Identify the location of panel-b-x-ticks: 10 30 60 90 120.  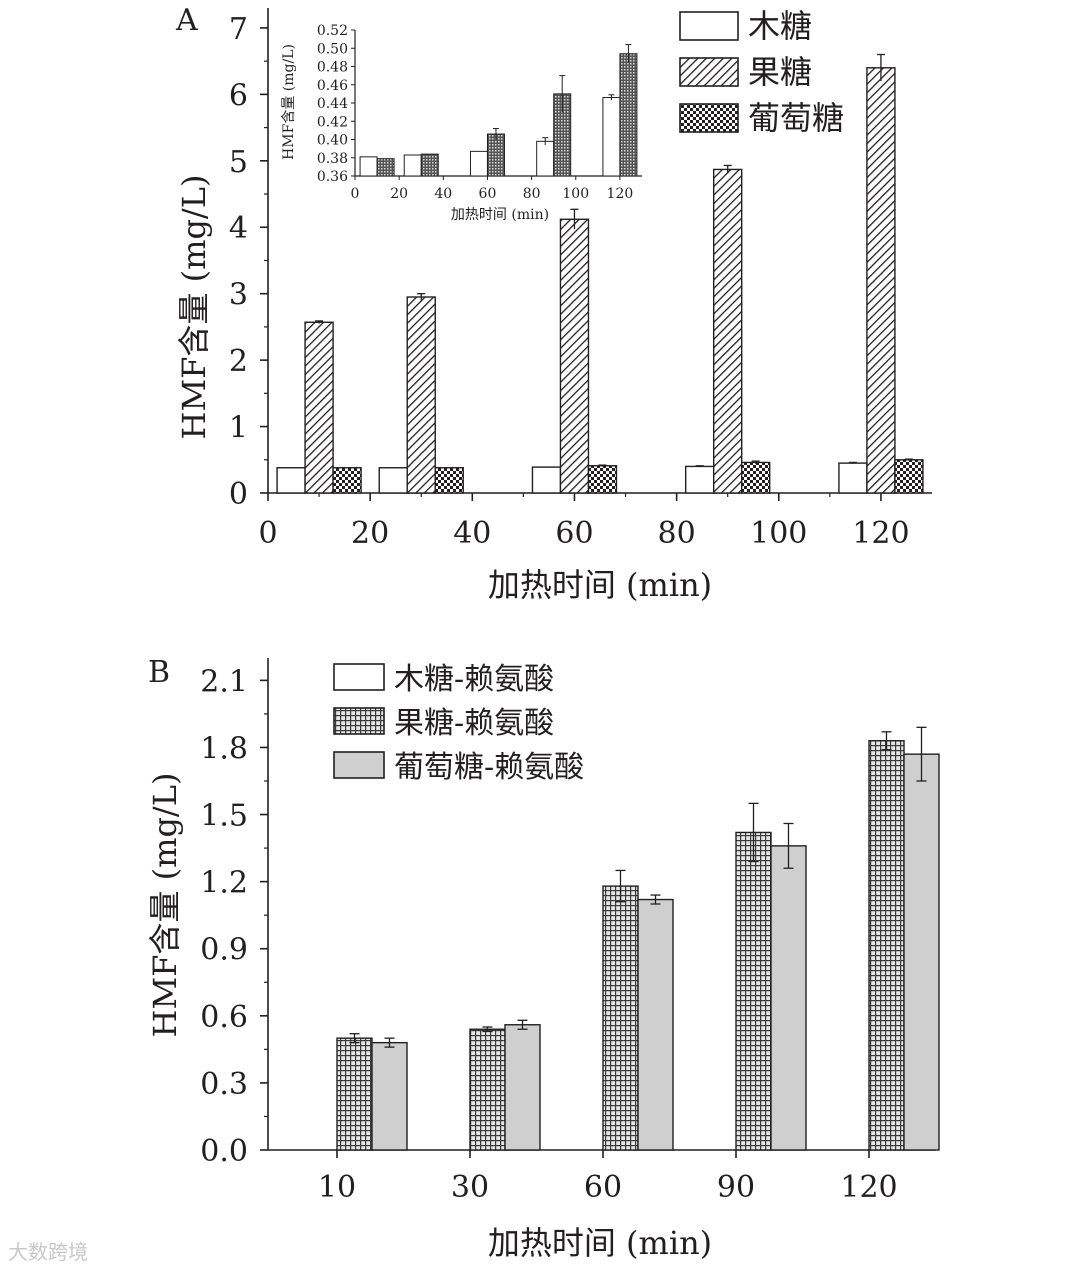
(608, 1177).